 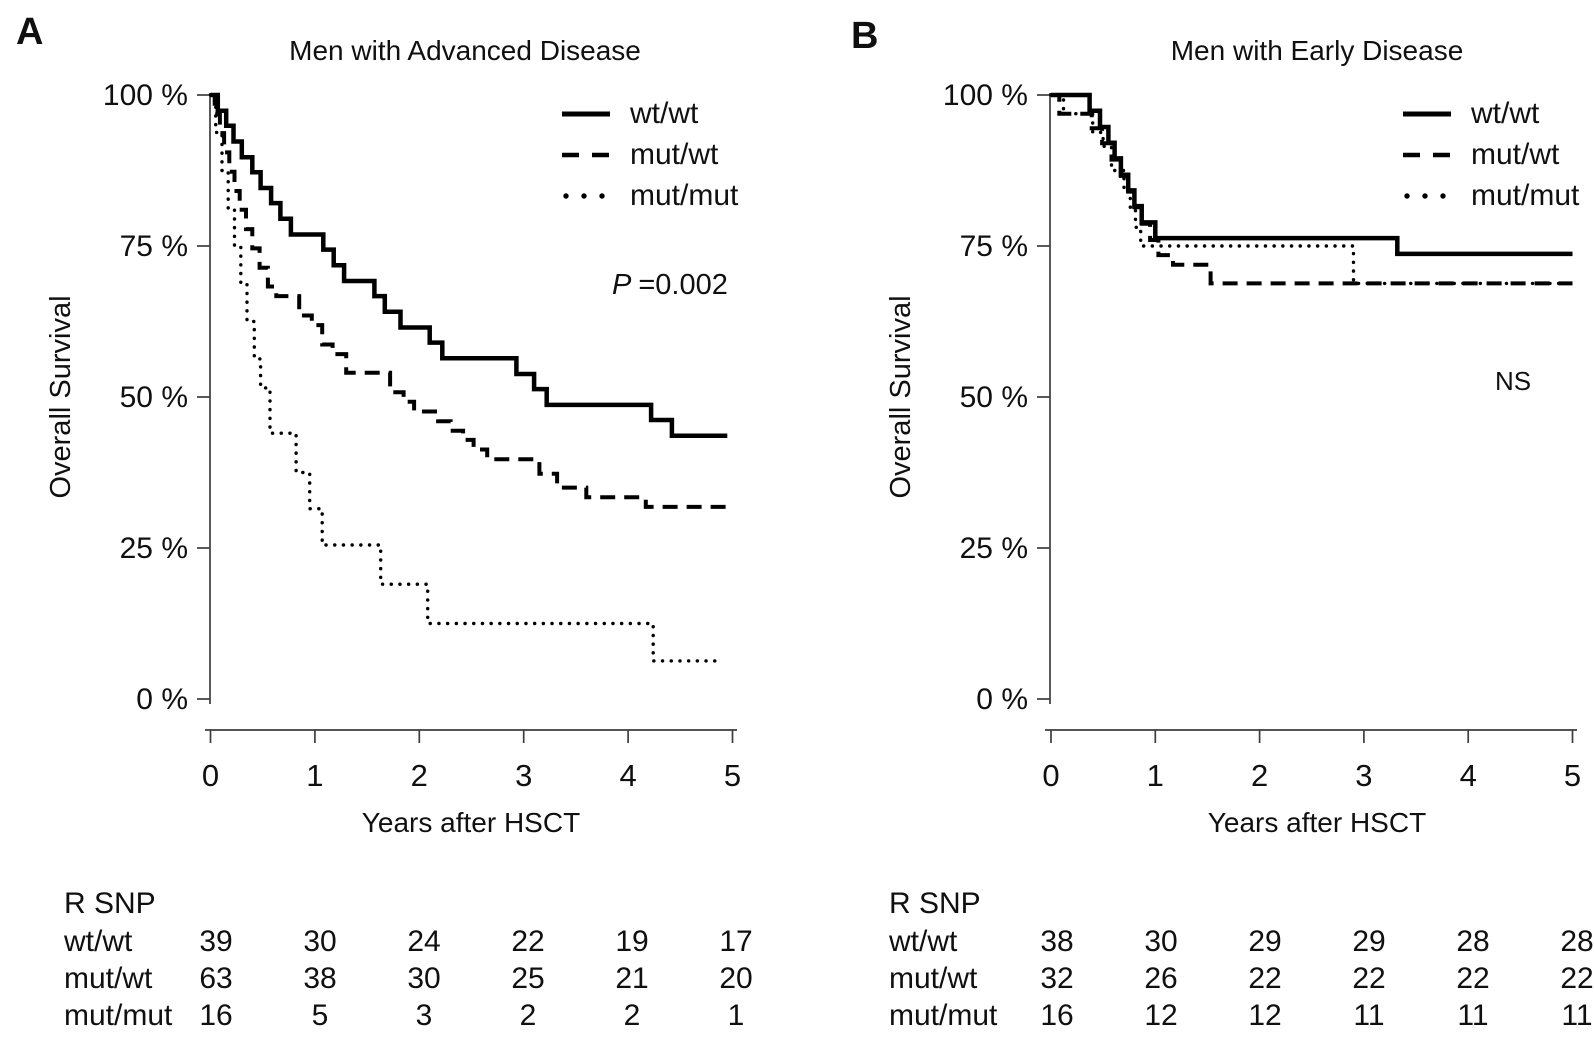 I want to click on panel-a-label: A, so click(x=29, y=32).